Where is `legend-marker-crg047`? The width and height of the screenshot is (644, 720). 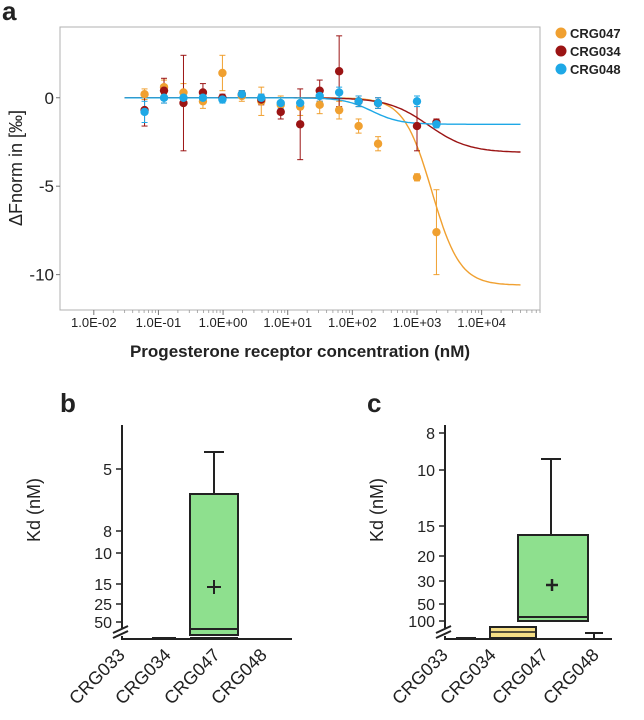 legend-marker-crg047 is located at coordinates (561, 33).